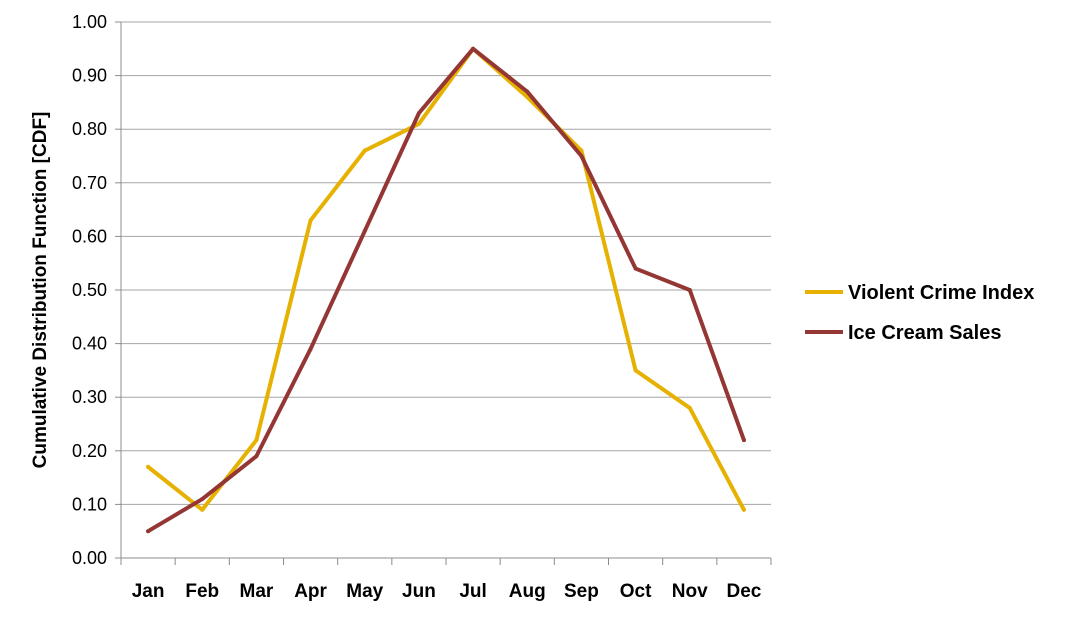 The height and width of the screenshot is (626, 1089). What do you see at coordinates (581, 591) in the screenshot?
I see `x-tick-label: Sep` at bounding box center [581, 591].